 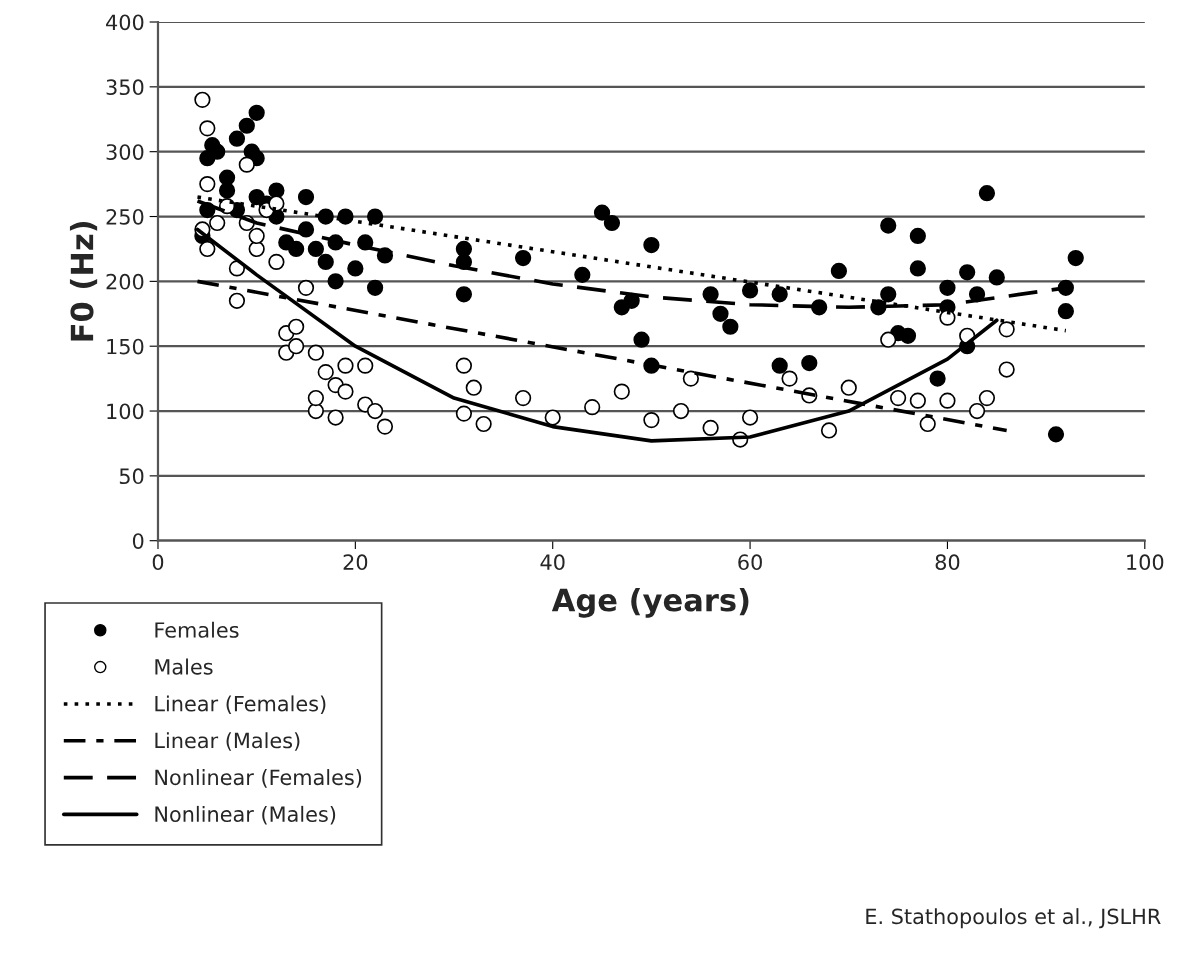 I want to click on legend-label: Nonlinear (Females), so click(x=258, y=778).